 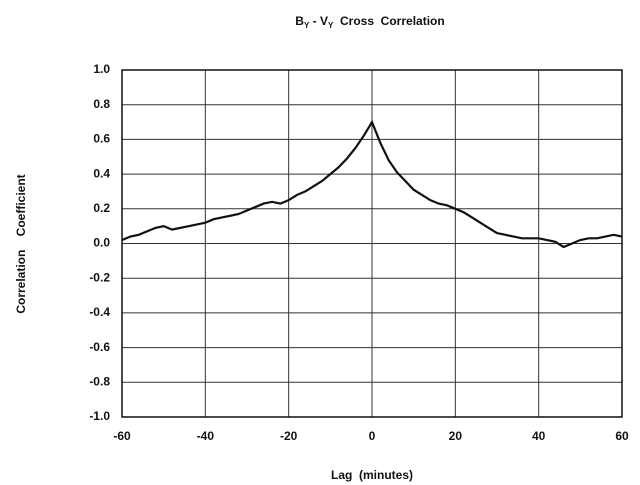 What do you see at coordinates (206, 436) in the screenshot?
I see `x-tick-label: -40` at bounding box center [206, 436].